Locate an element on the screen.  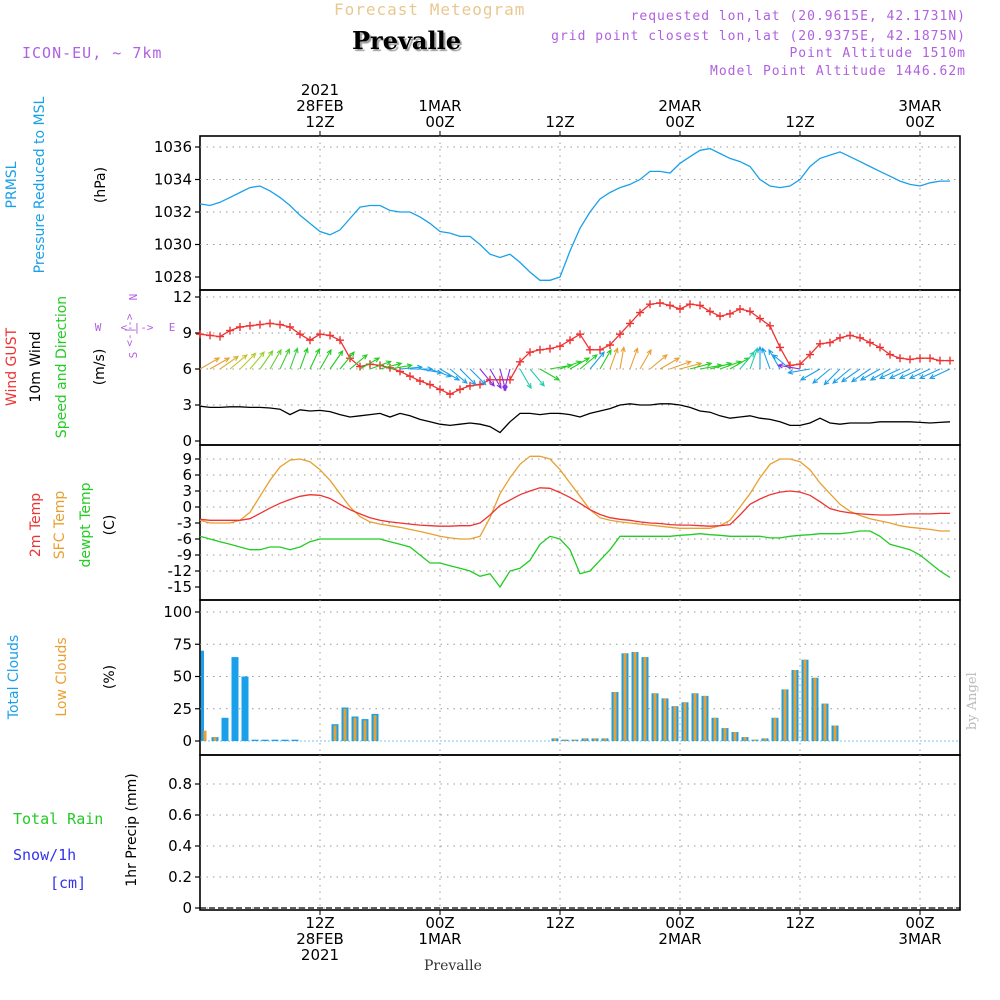
axis-series-label-2: 10m Wind is located at coordinates (36, 366).